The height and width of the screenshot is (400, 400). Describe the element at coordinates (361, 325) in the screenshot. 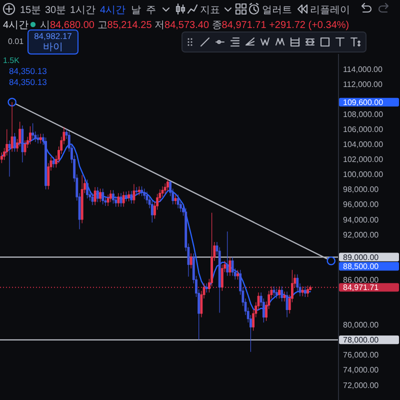

I see `y-tick-label: 80,000.00` at that location.